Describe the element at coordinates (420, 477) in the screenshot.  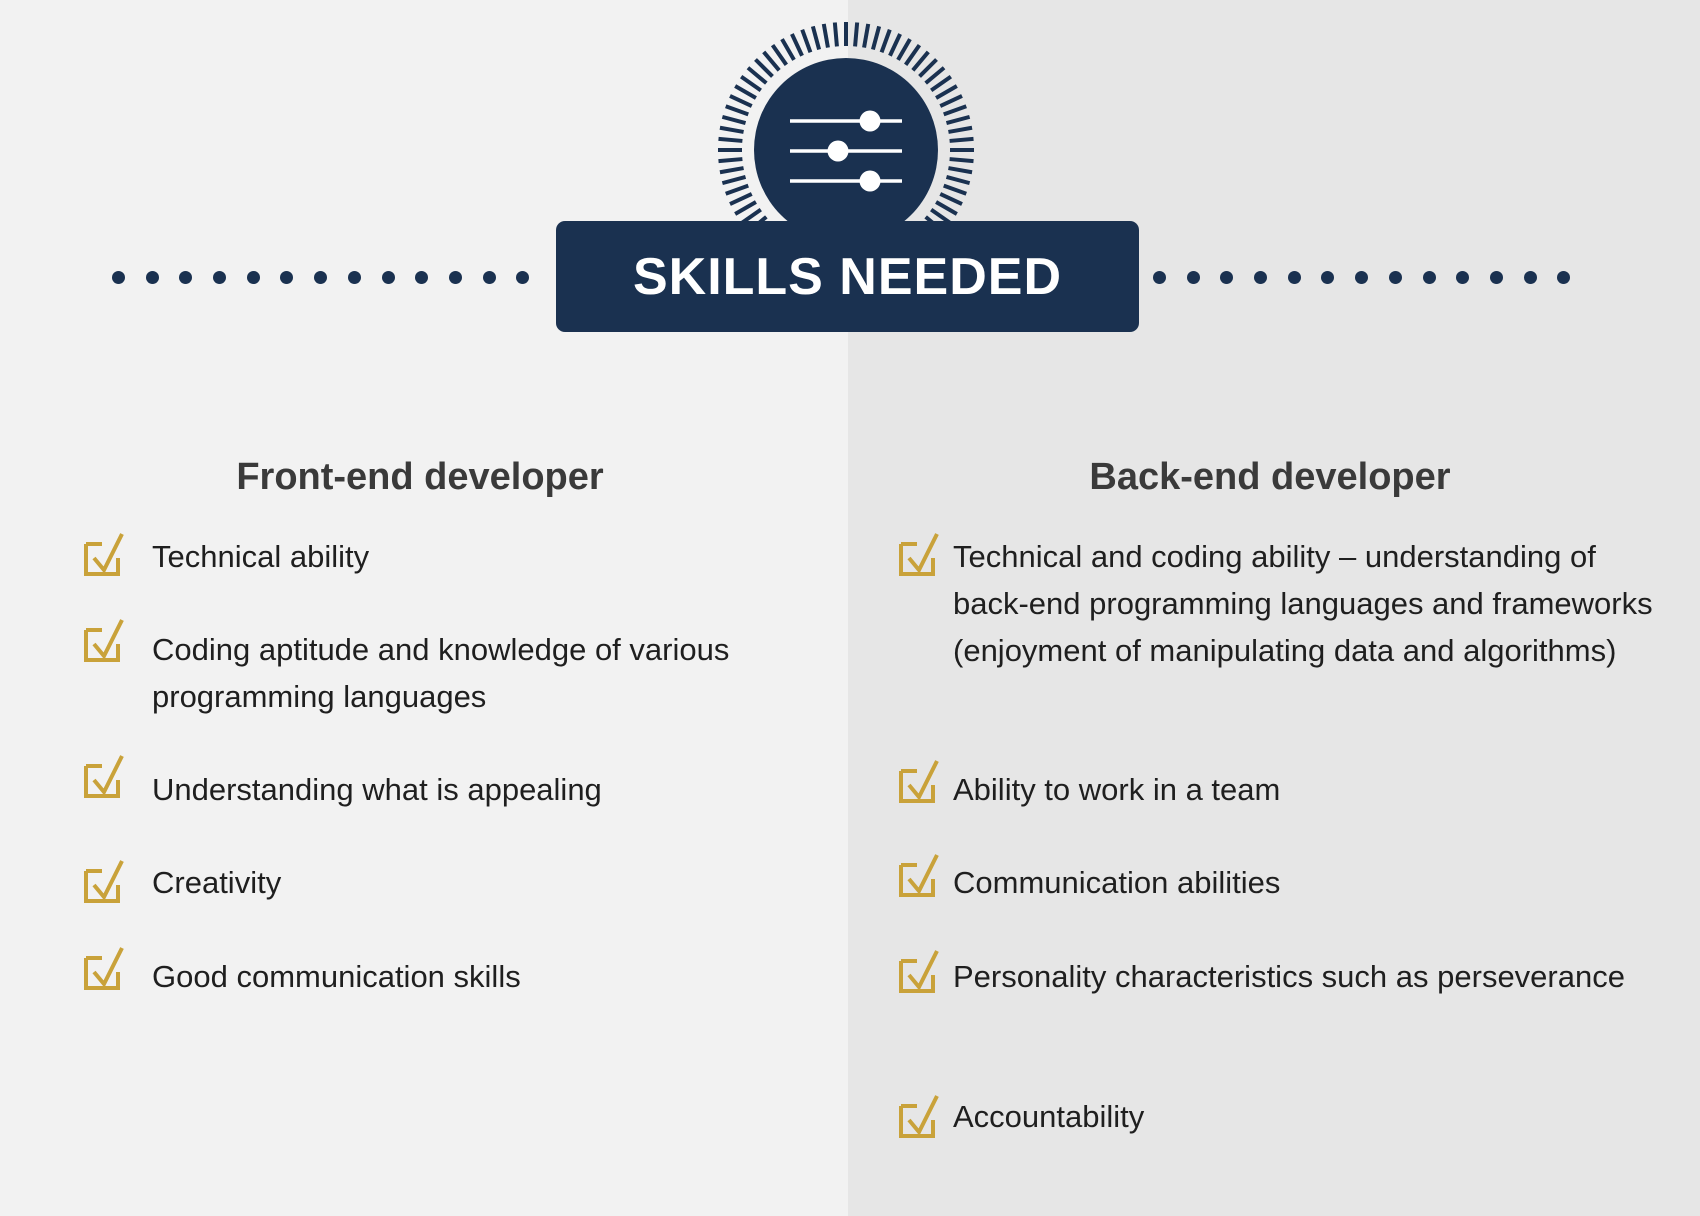
I see `frontend-heading: Front-end developer` at that location.